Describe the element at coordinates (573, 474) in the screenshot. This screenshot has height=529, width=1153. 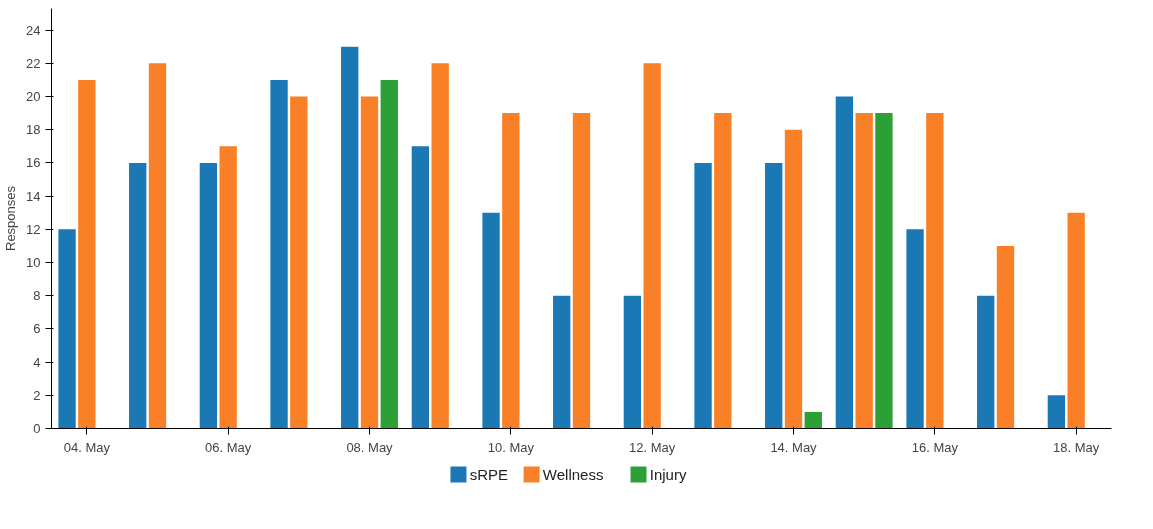
I see `legend-label: Wellness` at that location.